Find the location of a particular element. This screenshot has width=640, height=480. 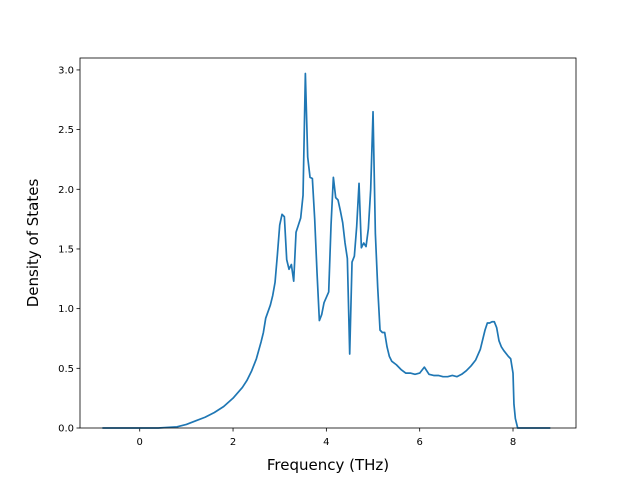

y-tick-label: 2.5 is located at coordinates (66, 130).